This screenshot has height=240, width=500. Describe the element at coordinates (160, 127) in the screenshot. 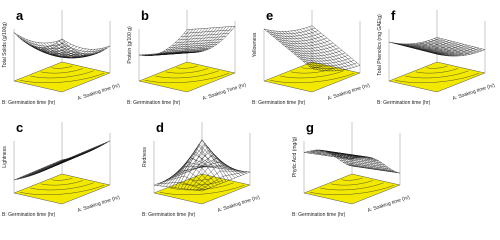

I see `panel-letter: d` at that location.